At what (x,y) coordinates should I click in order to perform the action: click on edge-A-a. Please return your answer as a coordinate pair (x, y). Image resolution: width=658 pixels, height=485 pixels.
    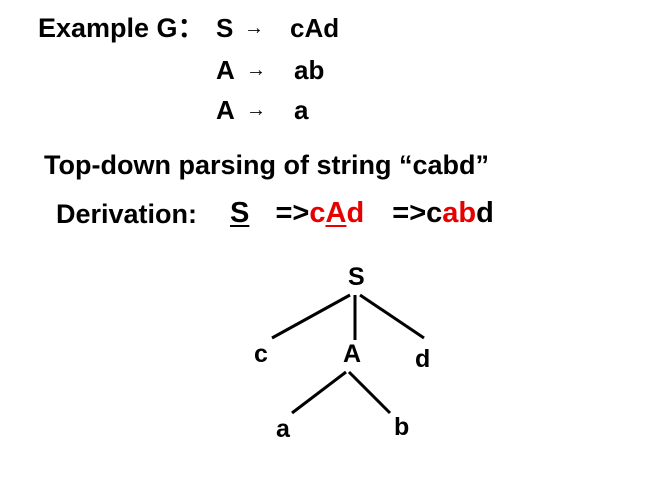
    Looking at the image, I should click on (319, 392).